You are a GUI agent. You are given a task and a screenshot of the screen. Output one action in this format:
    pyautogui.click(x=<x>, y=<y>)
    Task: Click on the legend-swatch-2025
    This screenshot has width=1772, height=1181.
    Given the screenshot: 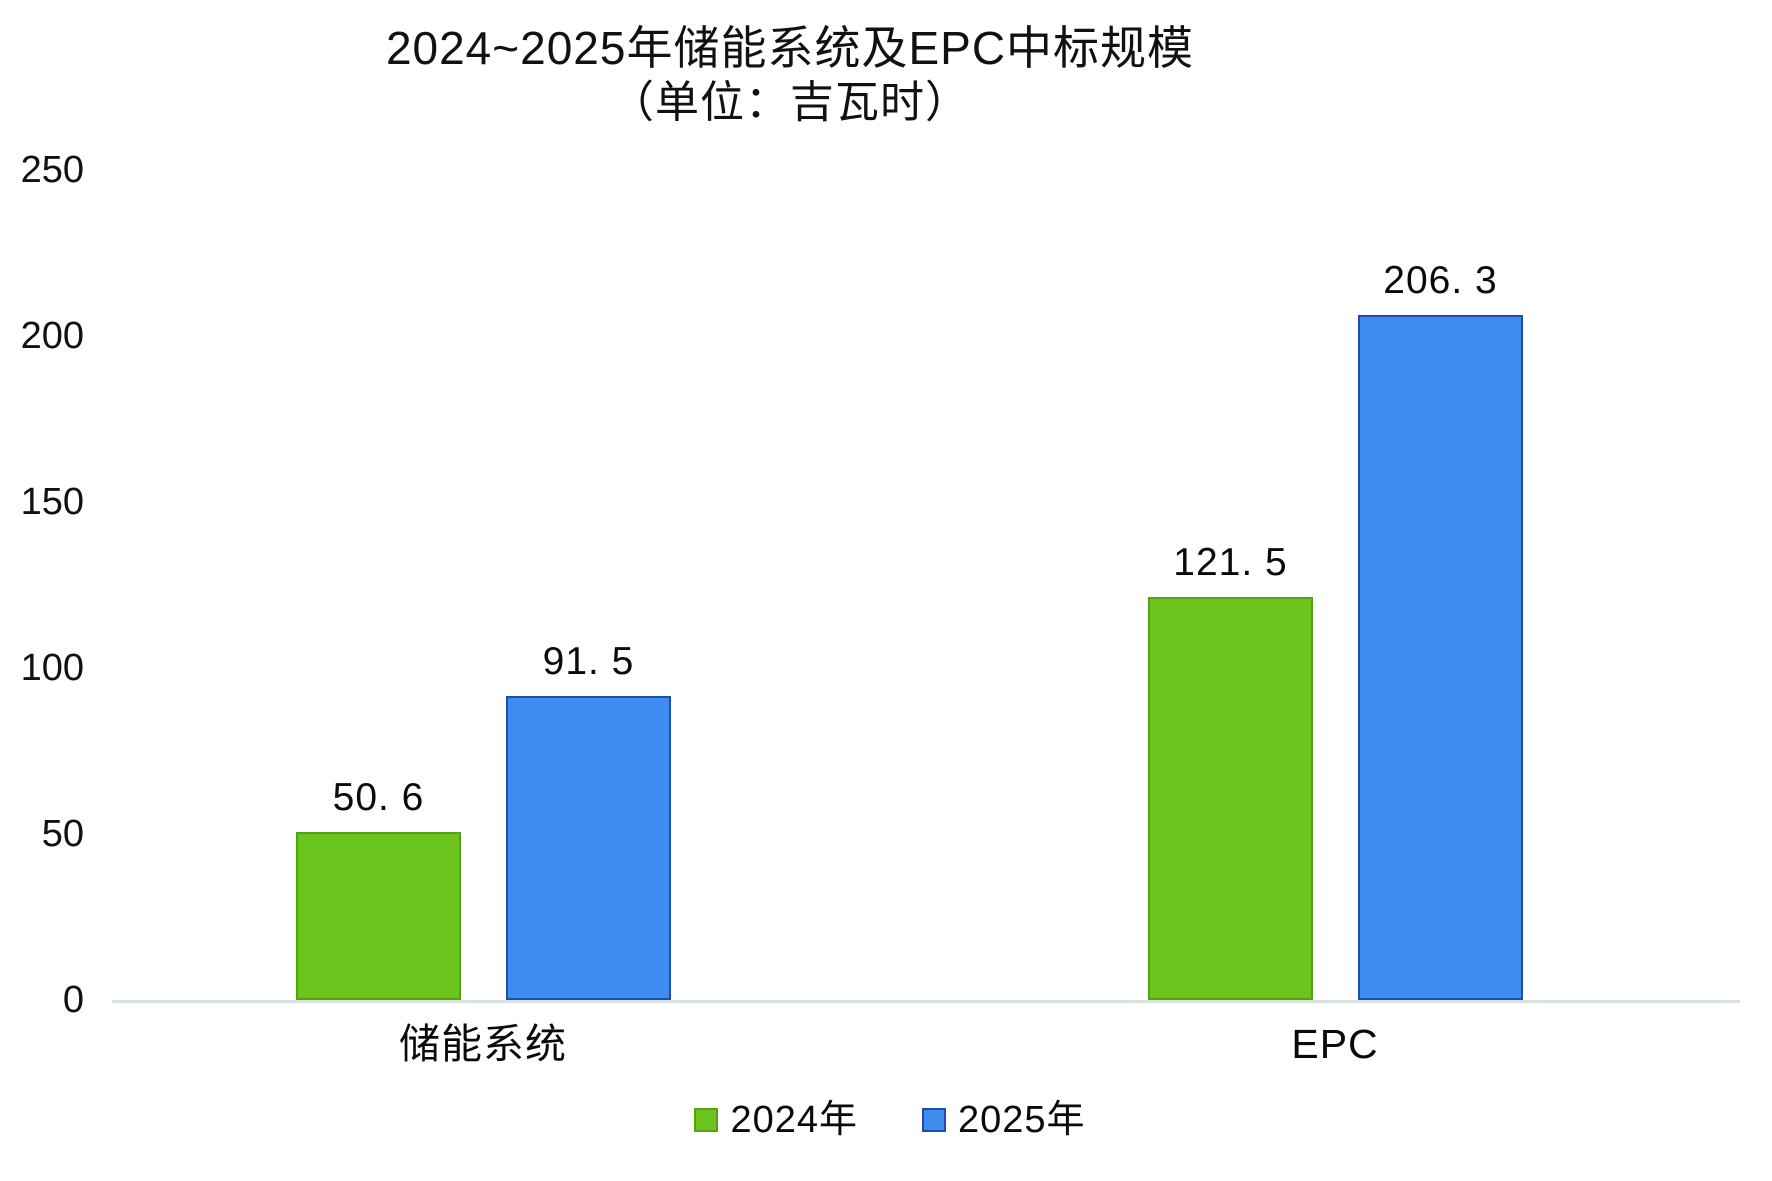 What is the action you would take?
    pyautogui.click(x=934, y=1120)
    